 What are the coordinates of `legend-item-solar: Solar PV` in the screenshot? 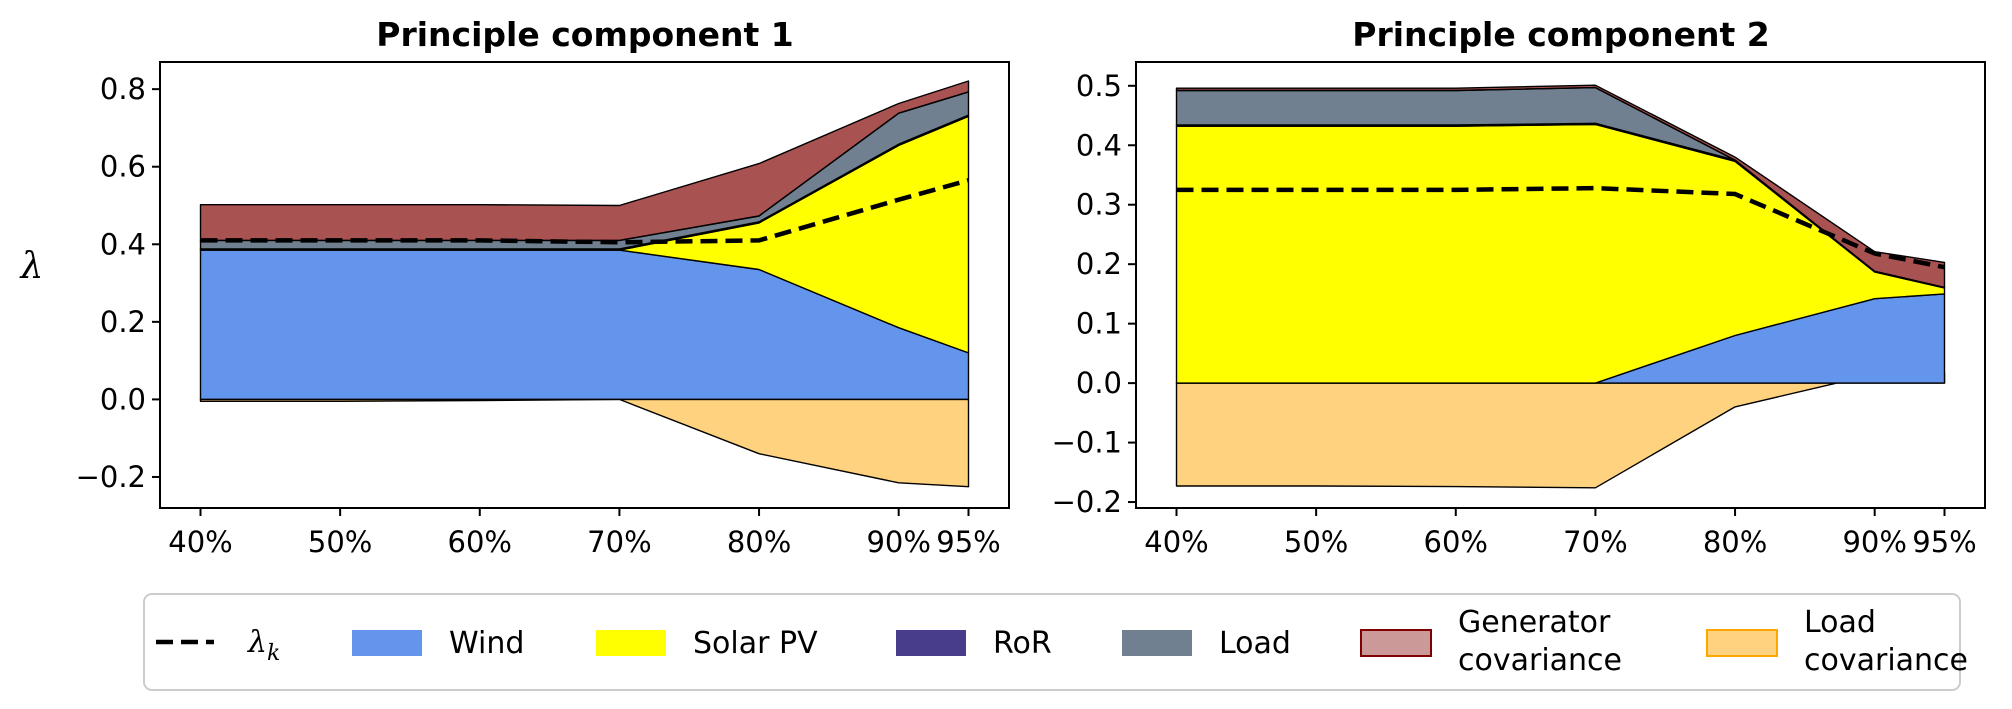 It's located at (707, 643).